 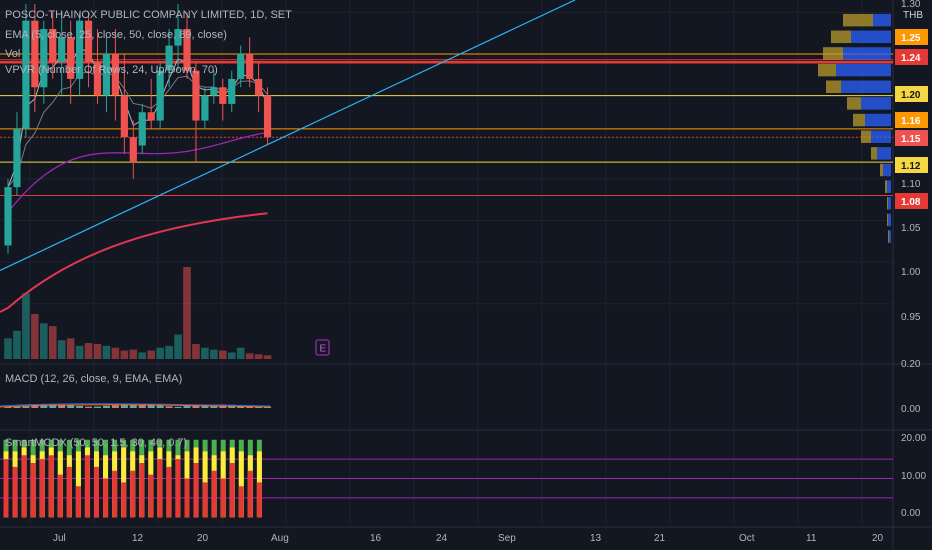 What do you see at coordinates (241, 484) in the screenshot?
I see `smart-bar-yellow` at bounding box center [241, 484].